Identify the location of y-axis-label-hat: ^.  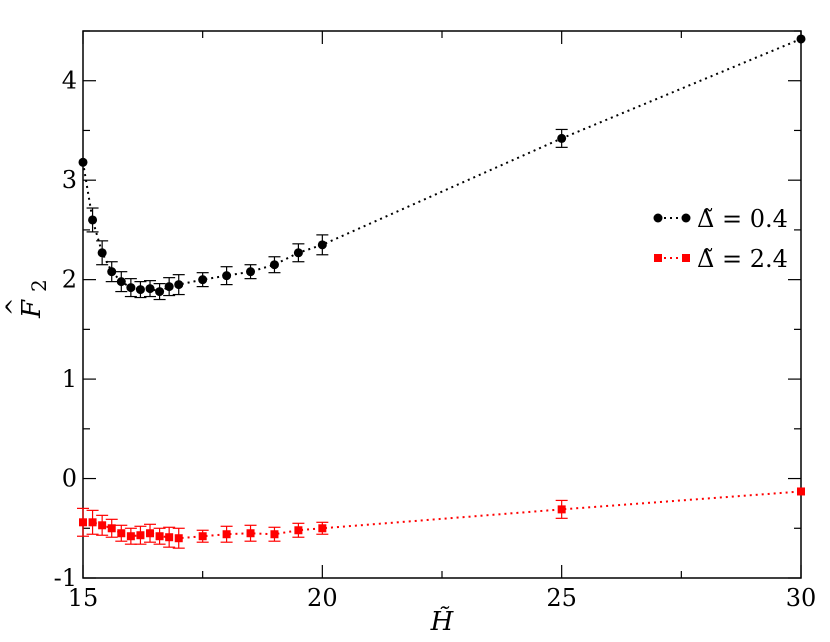
(15, 307).